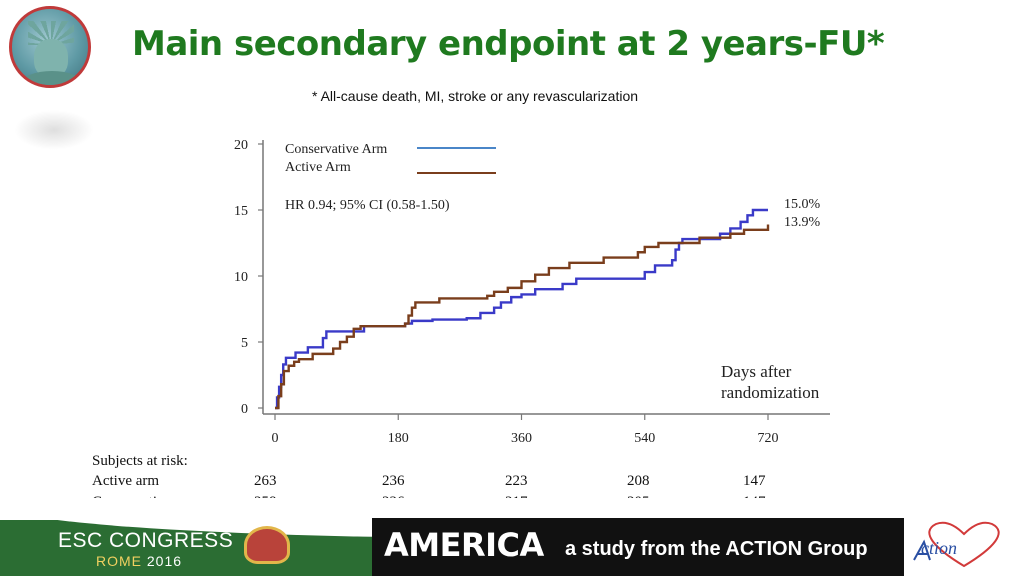 The width and height of the screenshot is (1024, 576). What do you see at coordinates (140, 461) in the screenshot?
I see `risk-table-header: Subjects at risk:` at bounding box center [140, 461].